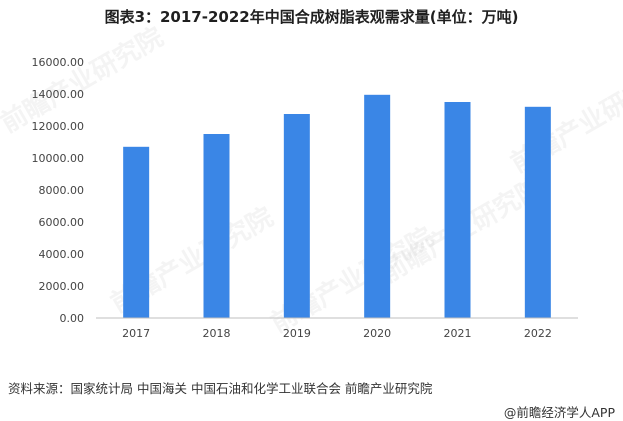 The width and height of the screenshot is (623, 421). Describe the element at coordinates (537, 212) in the screenshot. I see `bar-2022` at that location.